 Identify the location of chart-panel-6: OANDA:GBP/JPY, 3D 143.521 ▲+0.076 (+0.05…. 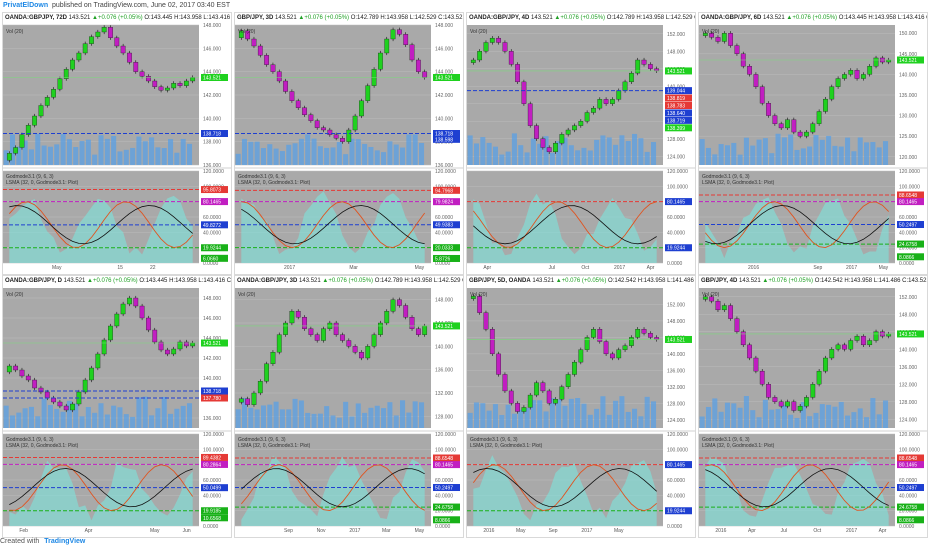
(349, 406).